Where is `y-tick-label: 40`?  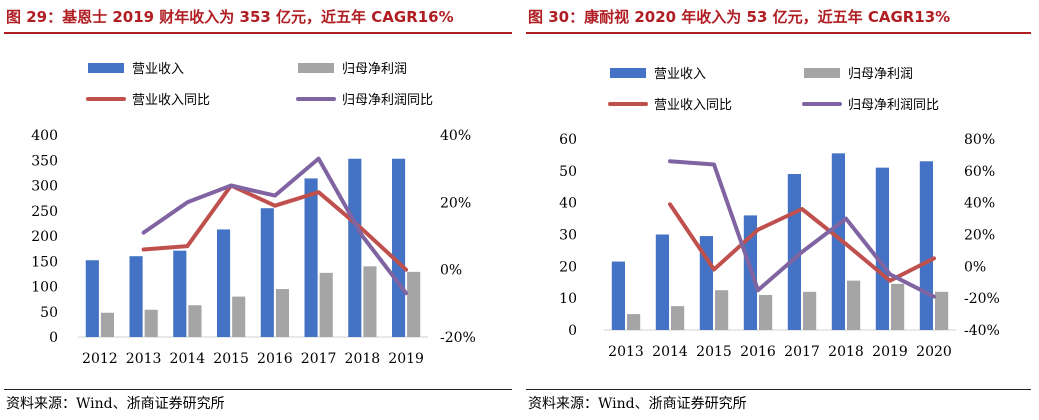 y-tick-label: 40 is located at coordinates (568, 204).